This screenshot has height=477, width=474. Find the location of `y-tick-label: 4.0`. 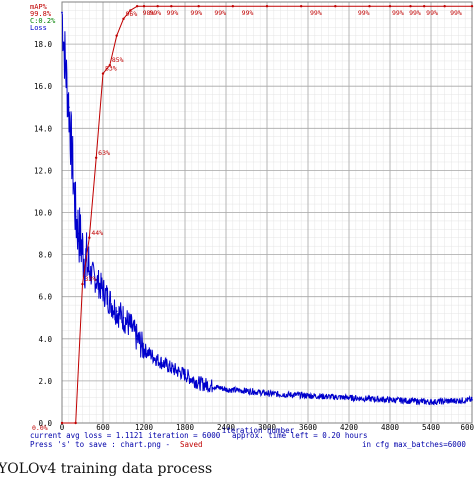

y-tick-label: 4.0 is located at coordinates (45, 339).